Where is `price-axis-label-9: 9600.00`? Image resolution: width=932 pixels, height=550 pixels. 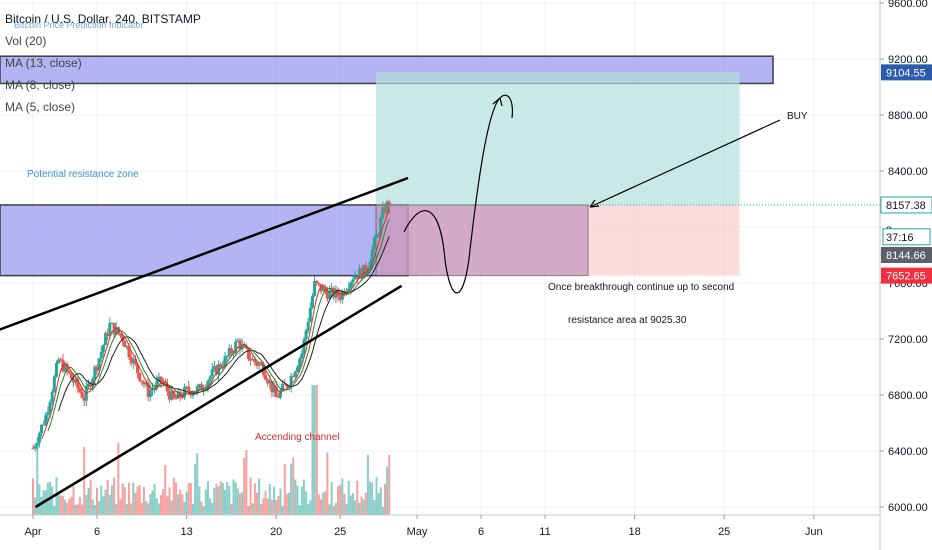 price-axis-label-9: 9600.00 is located at coordinates (908, 5).